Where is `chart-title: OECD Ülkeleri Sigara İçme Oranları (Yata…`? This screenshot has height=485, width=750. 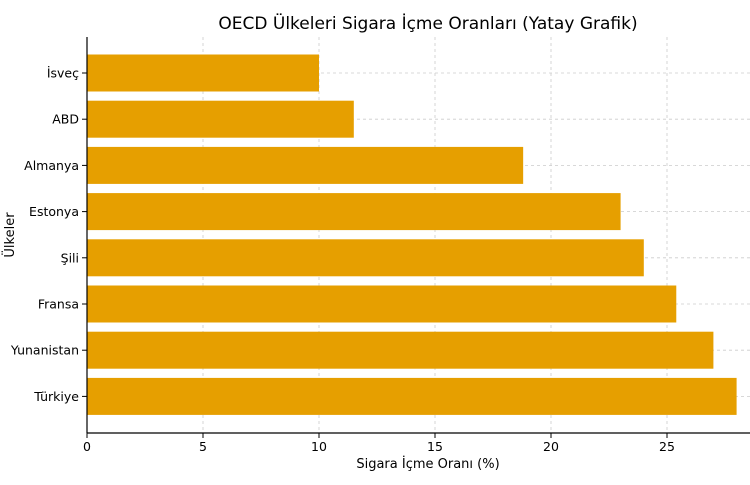
chart-title: OECD Ülkeleri Sigara İçme Oranları (Yata… is located at coordinates (427, 23).